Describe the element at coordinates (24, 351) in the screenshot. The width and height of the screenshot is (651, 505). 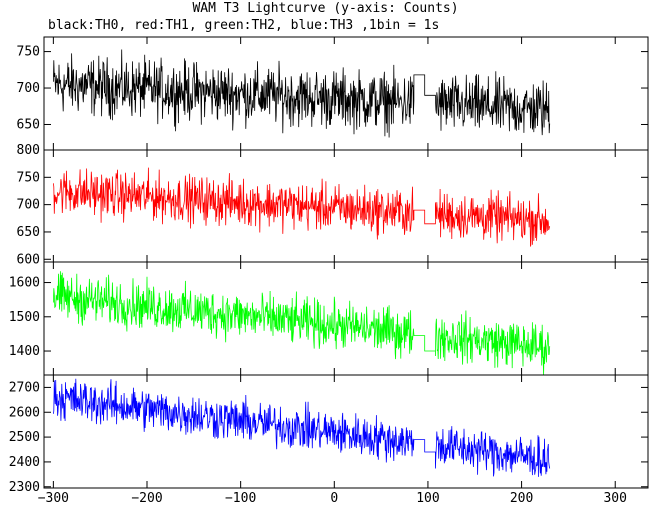
I see `y-tick-label: 1400` at that location.